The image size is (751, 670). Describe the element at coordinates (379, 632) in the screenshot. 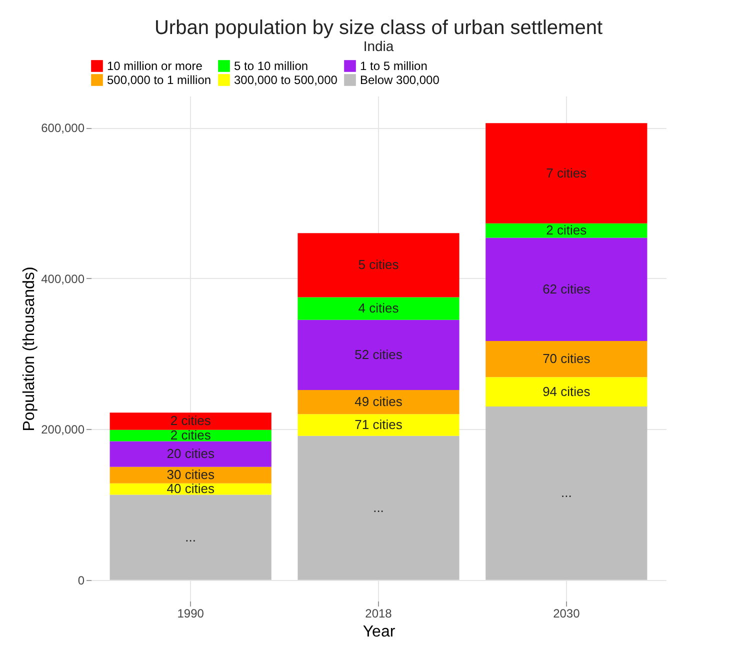

I see `x-axis-title: Year` at that location.